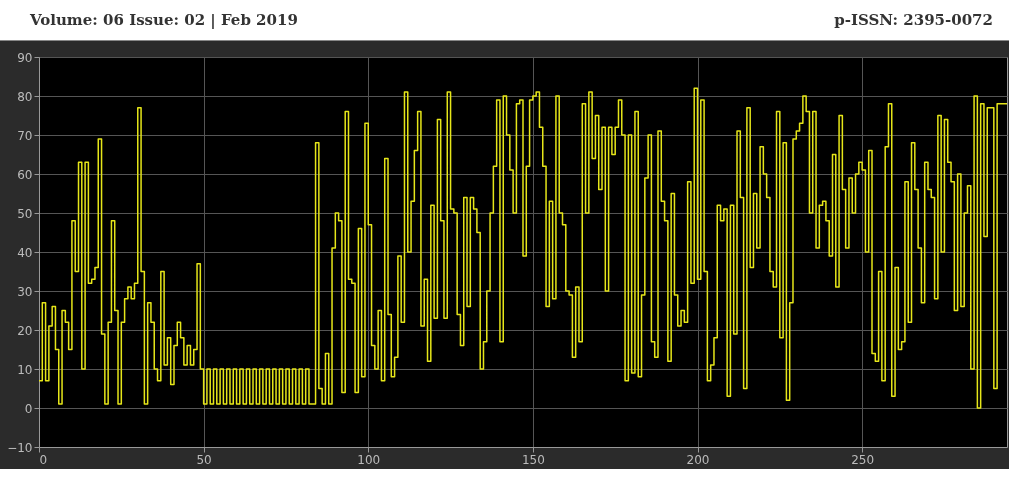  Describe the element at coordinates (164, 20) in the screenshot. I see `text: Volume: 06 Issue: 02 | Feb 2019` at that location.